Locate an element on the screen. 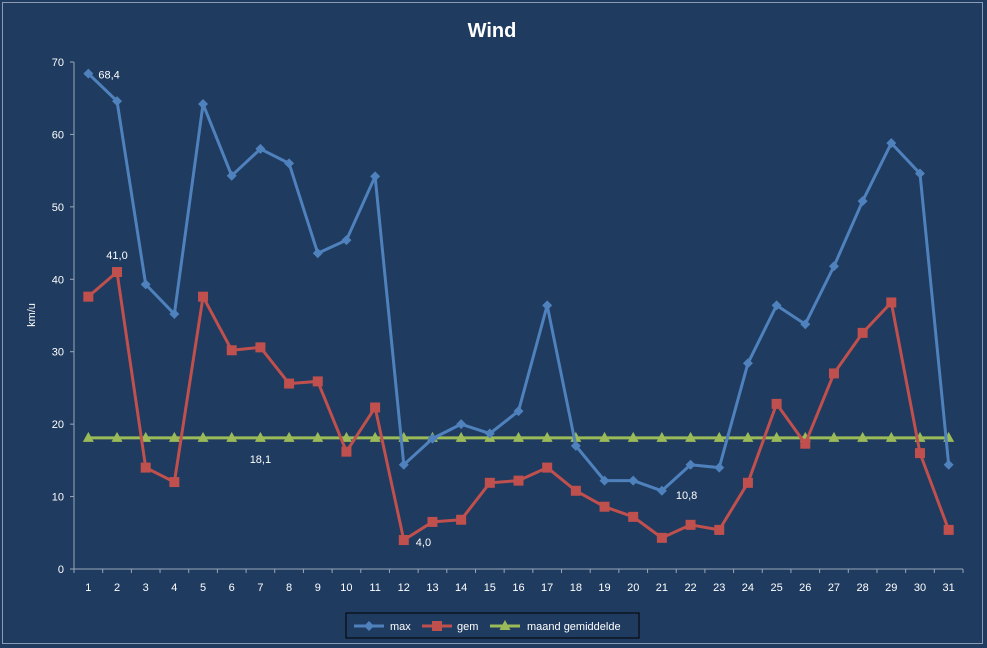  legend-item-max: max is located at coordinates (382, 627).